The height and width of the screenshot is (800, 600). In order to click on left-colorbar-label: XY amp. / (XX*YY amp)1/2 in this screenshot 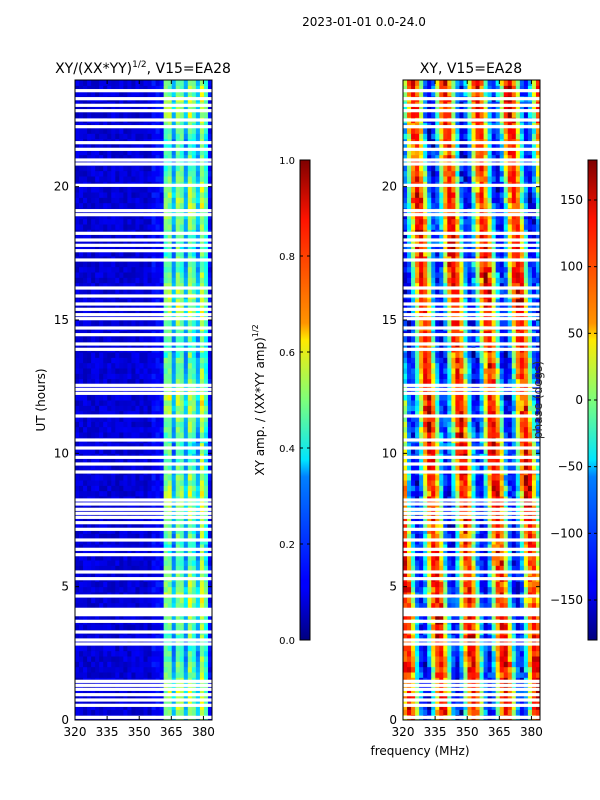, I will do `click(259, 399)`.